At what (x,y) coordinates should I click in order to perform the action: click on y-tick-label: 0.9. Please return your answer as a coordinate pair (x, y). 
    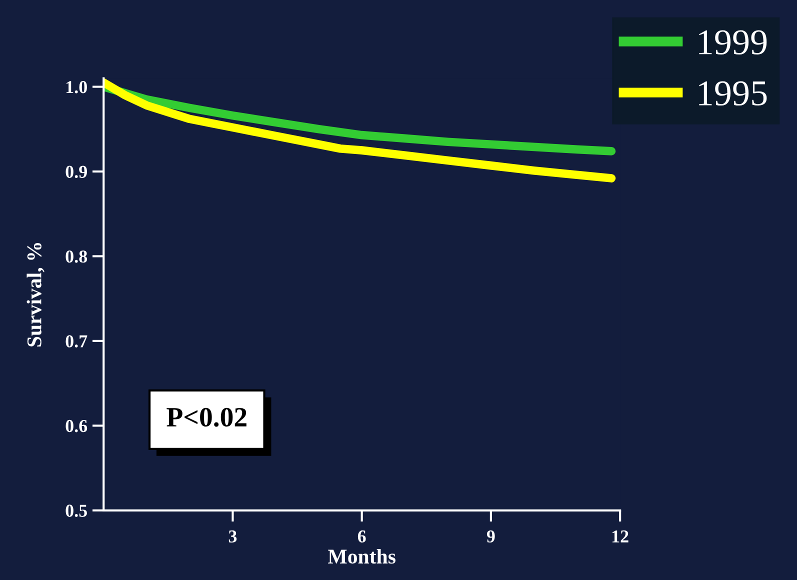
    Looking at the image, I should click on (76, 172).